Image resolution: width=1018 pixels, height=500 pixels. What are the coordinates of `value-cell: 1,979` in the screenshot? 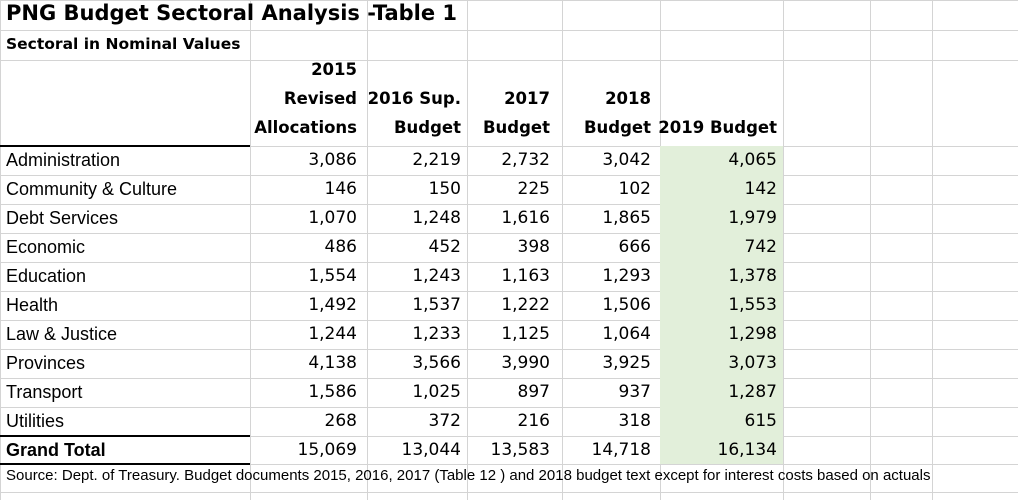 It's located at (752, 218).